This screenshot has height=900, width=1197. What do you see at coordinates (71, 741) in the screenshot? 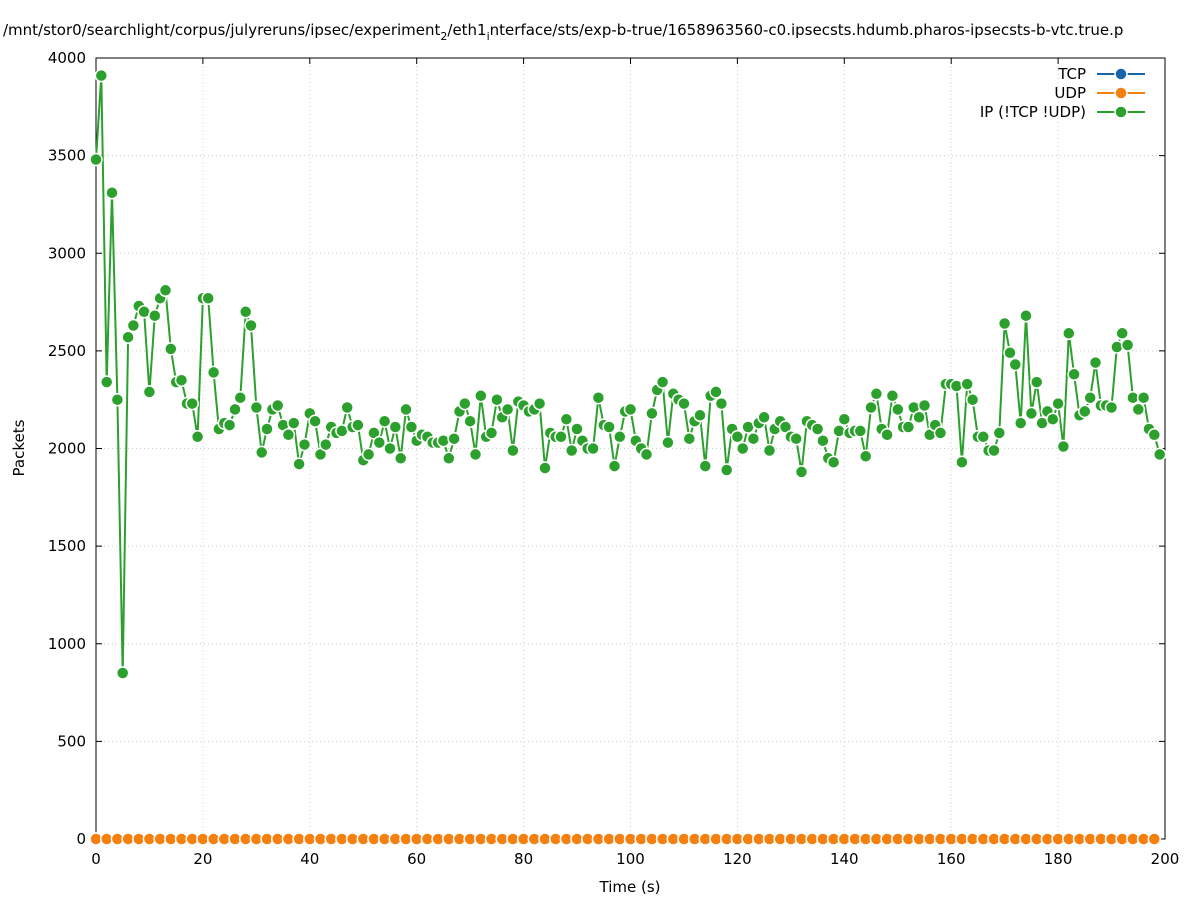
I see `y-tick-label: 500` at bounding box center [71, 741].